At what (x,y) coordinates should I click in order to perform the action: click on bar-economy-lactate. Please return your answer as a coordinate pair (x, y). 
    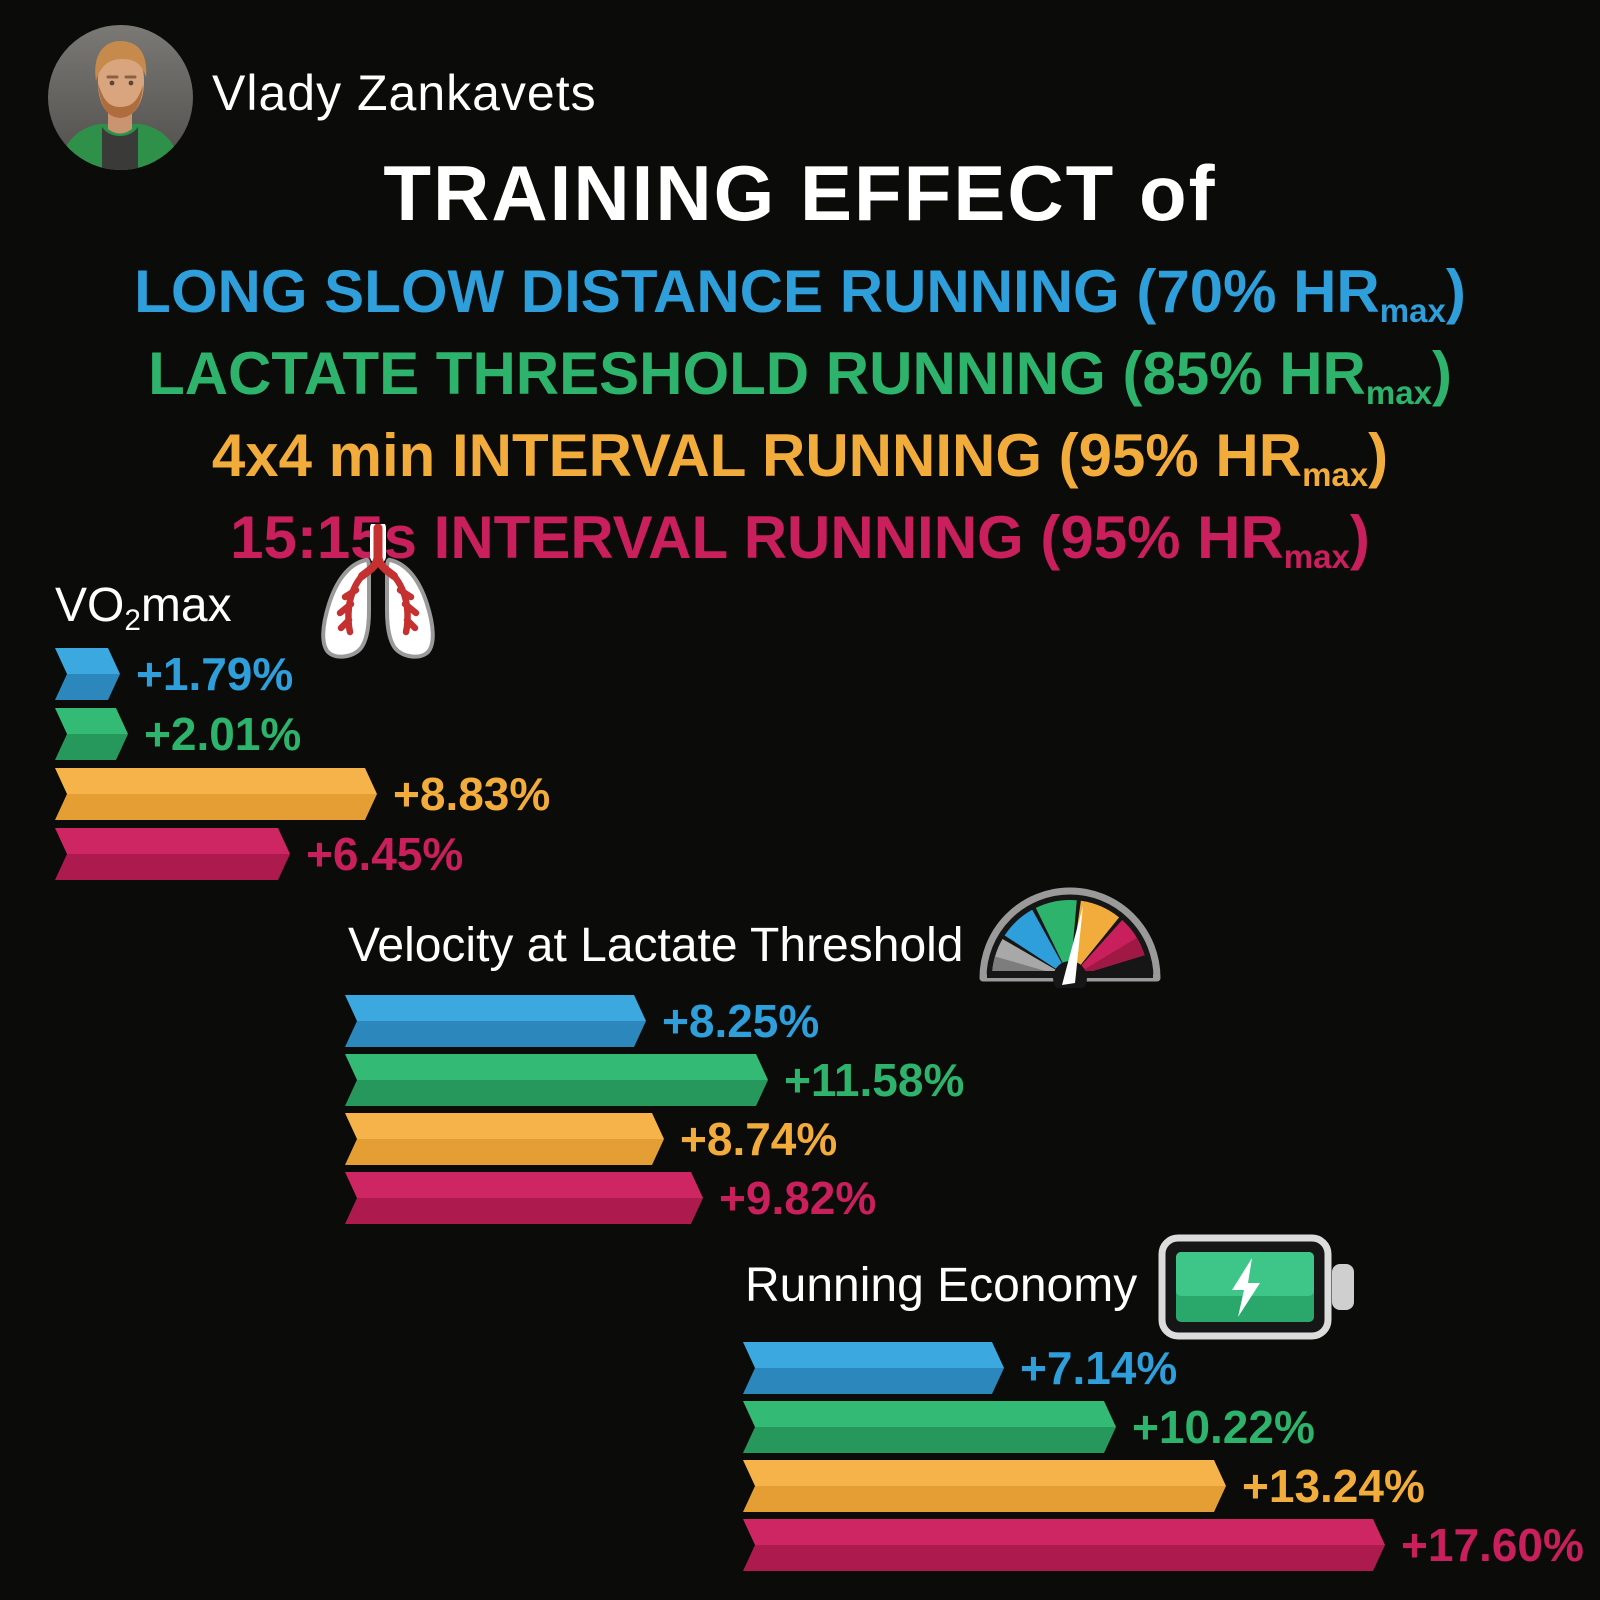
    Looking at the image, I should click on (929, 1427).